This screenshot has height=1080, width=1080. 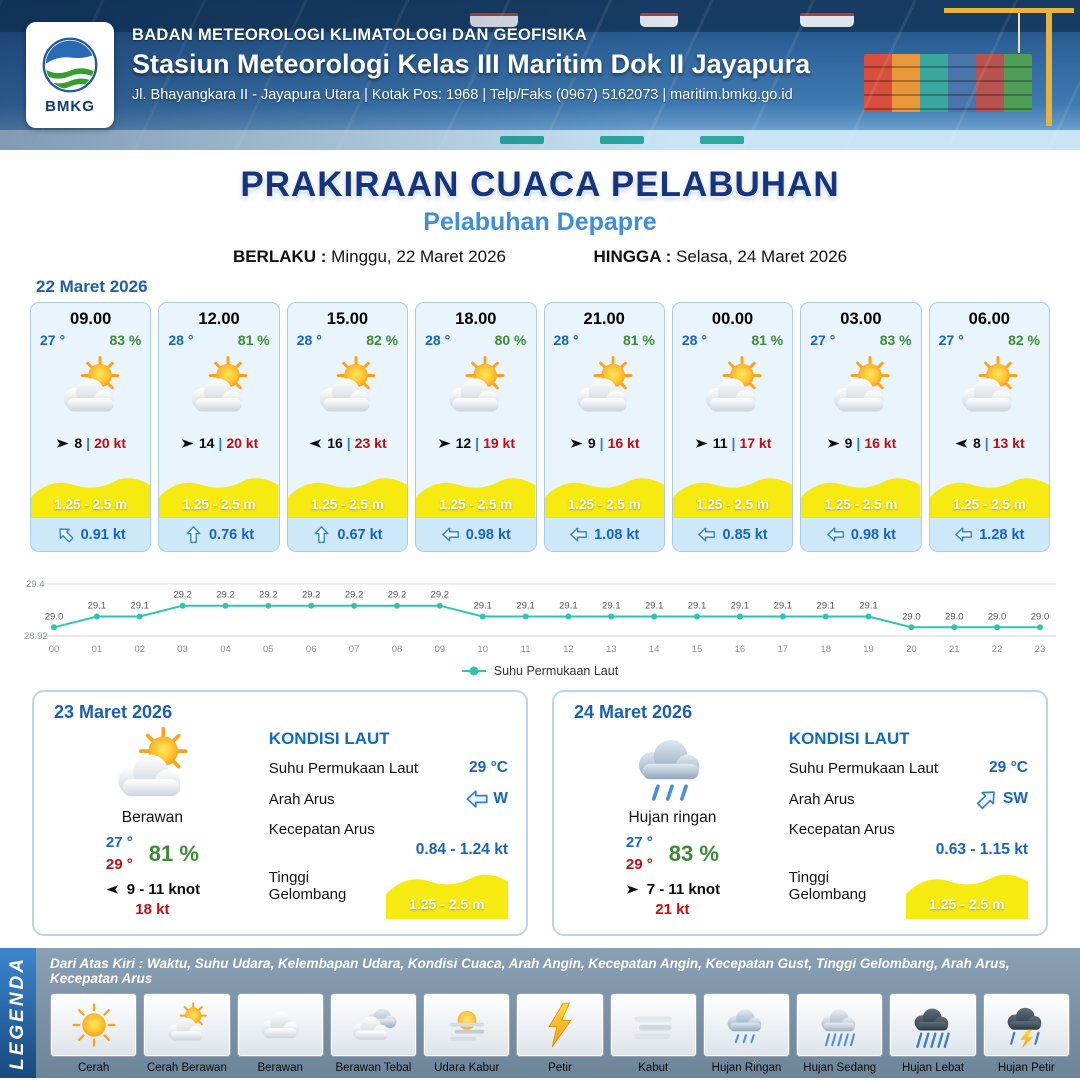 What do you see at coordinates (540, 75) in the screenshot?
I see `header-shade` at bounding box center [540, 75].